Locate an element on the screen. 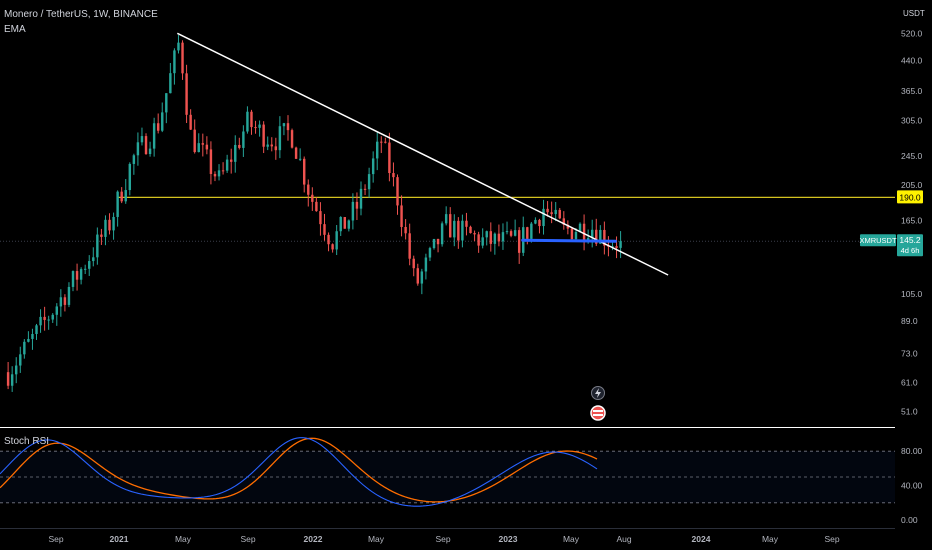  time-tick-label: 2021 is located at coordinates (119, 539).